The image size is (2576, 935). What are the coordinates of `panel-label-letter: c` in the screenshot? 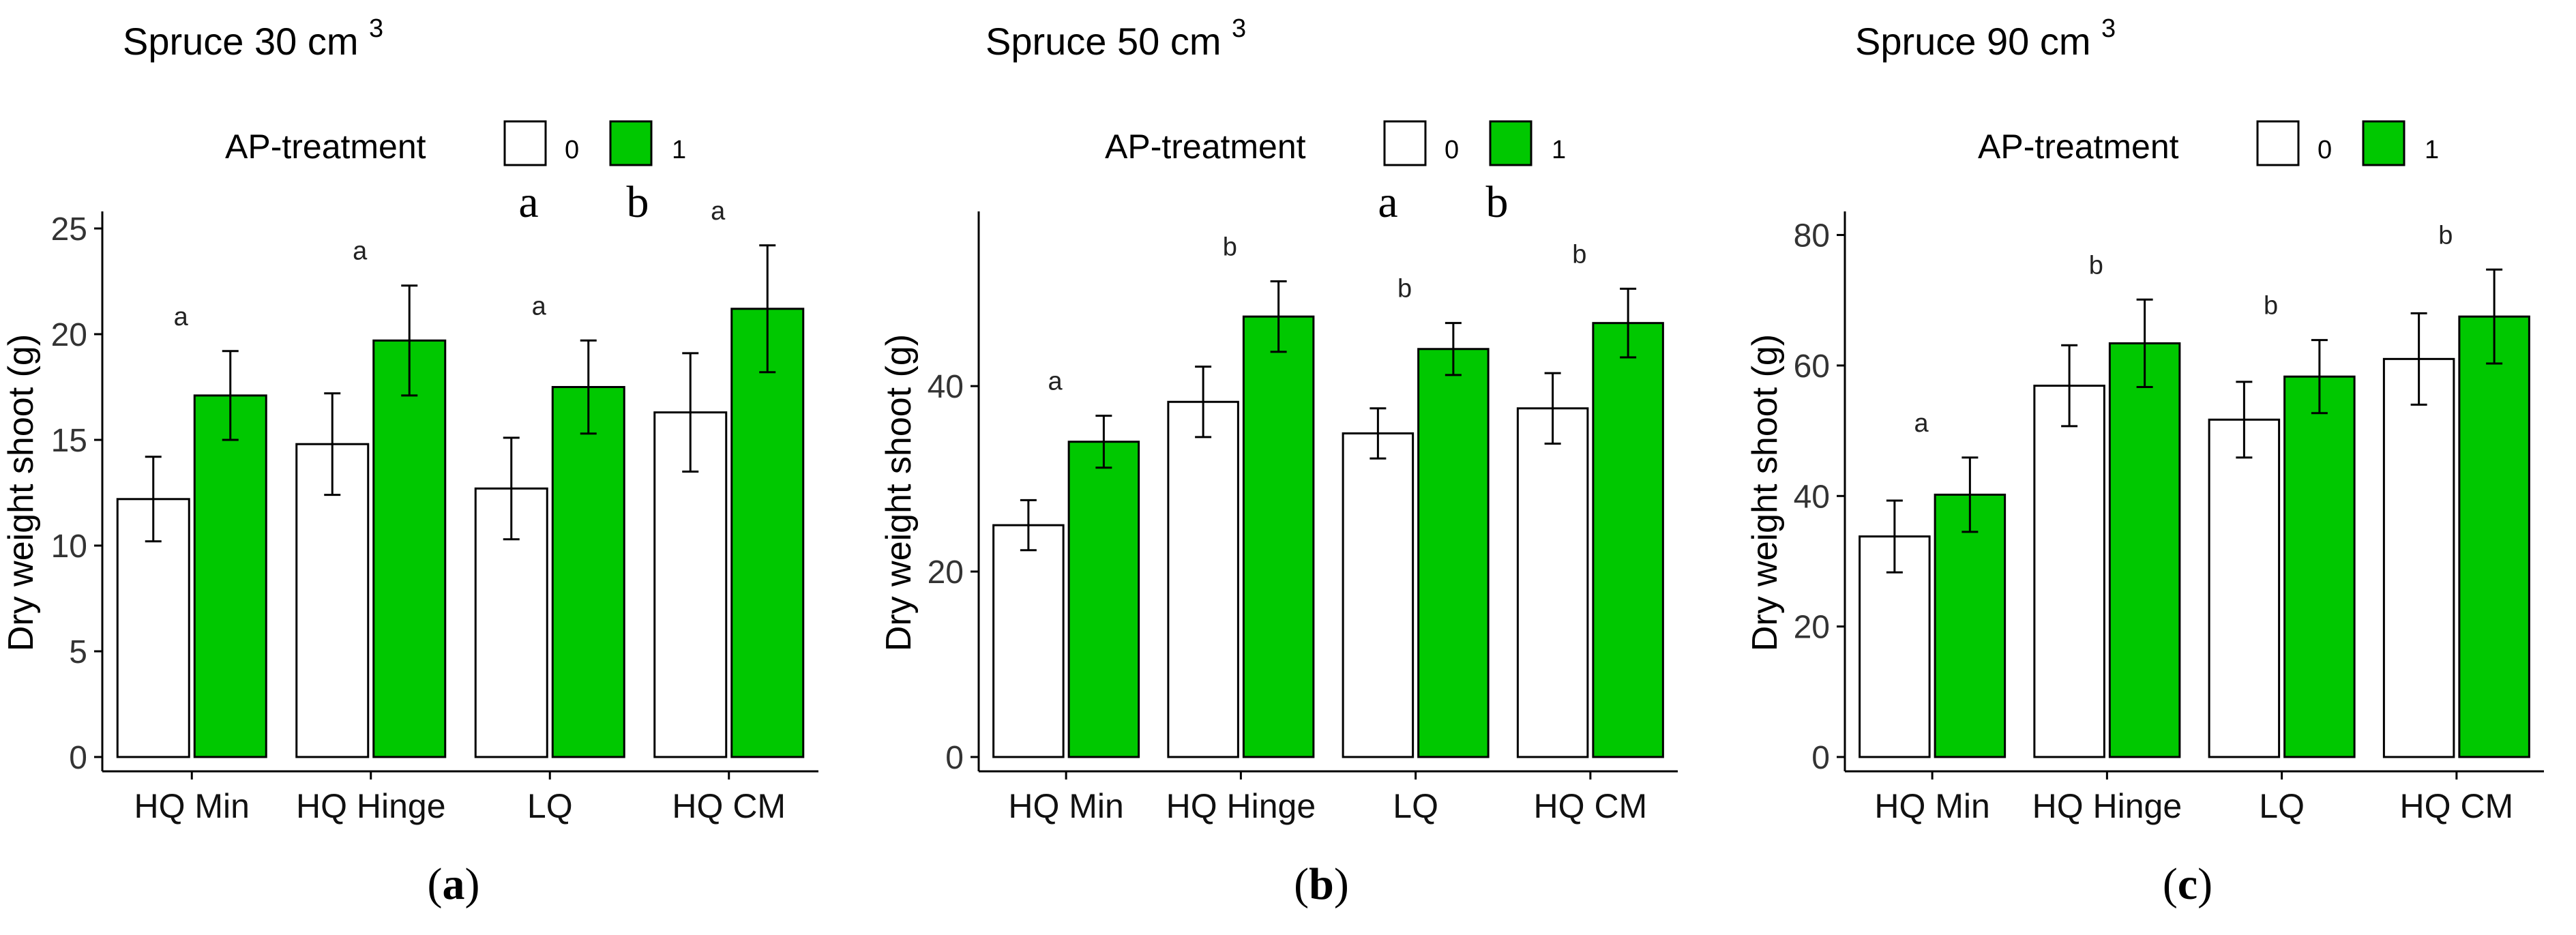 It's located at (2187, 884).